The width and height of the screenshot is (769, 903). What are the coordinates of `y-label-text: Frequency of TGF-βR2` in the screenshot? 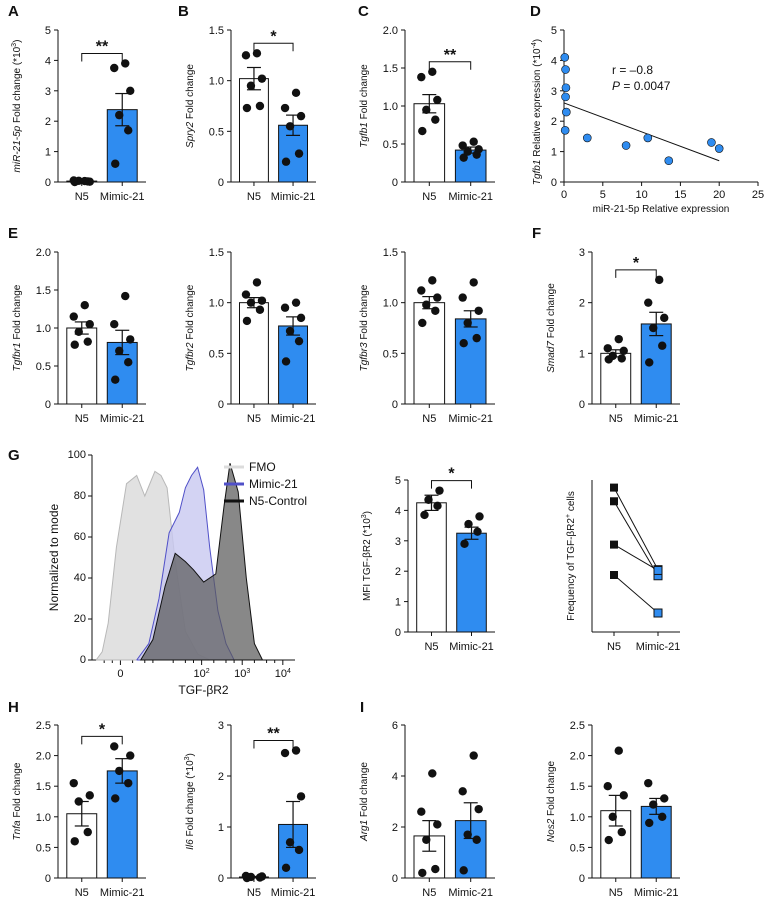 It's located at (571, 569).